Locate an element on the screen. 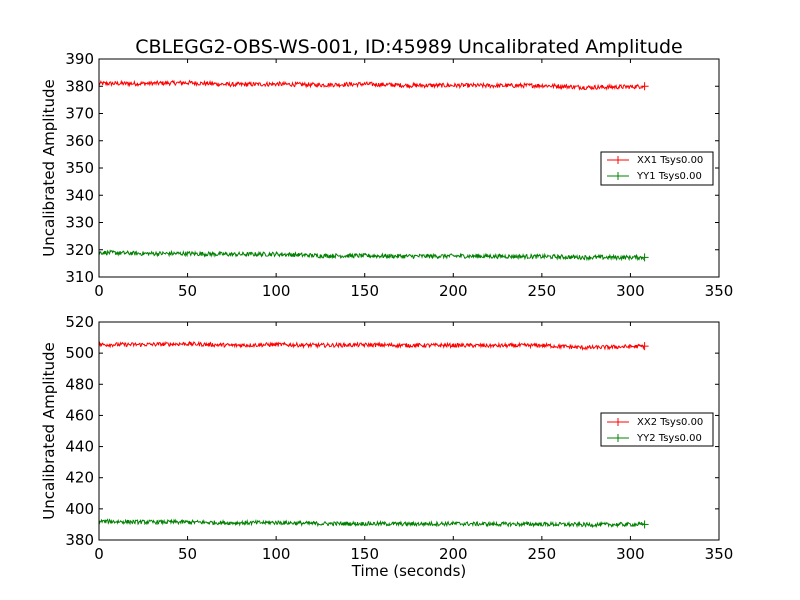 The width and height of the screenshot is (800, 600). y-tick-label: 390 is located at coordinates (79, 59).